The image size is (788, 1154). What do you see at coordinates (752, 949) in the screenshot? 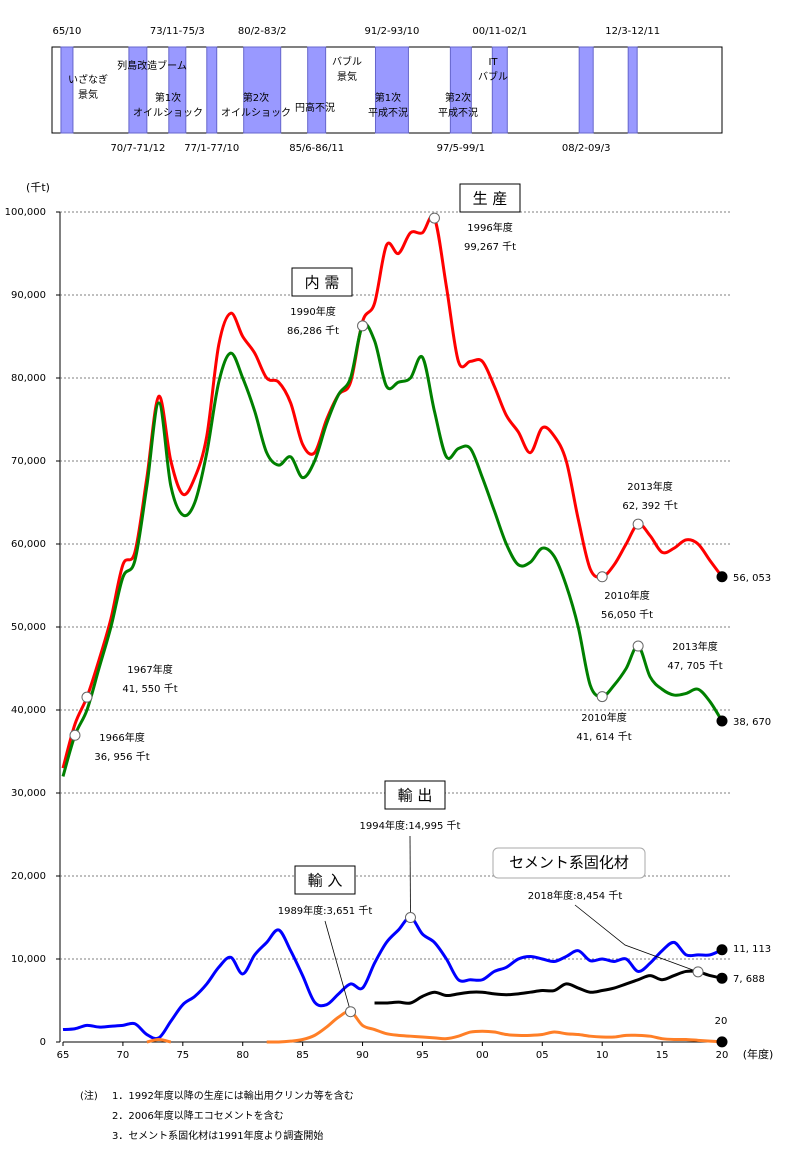
I see `data-label: 11, 113` at bounding box center [752, 949].